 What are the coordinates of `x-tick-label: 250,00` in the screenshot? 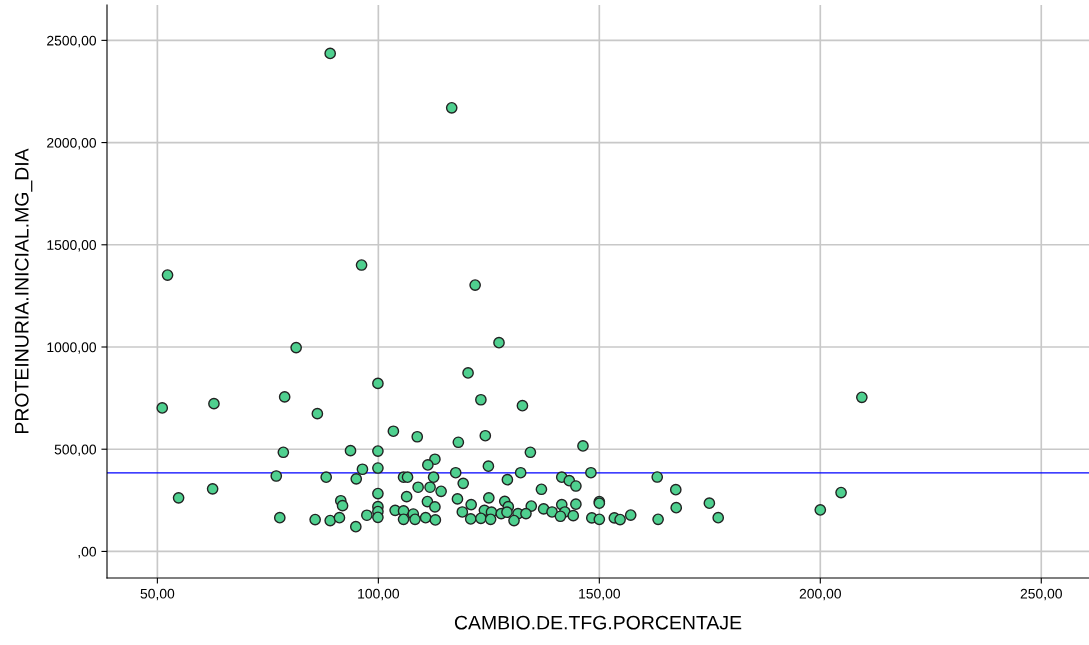 It's located at (1041, 594).